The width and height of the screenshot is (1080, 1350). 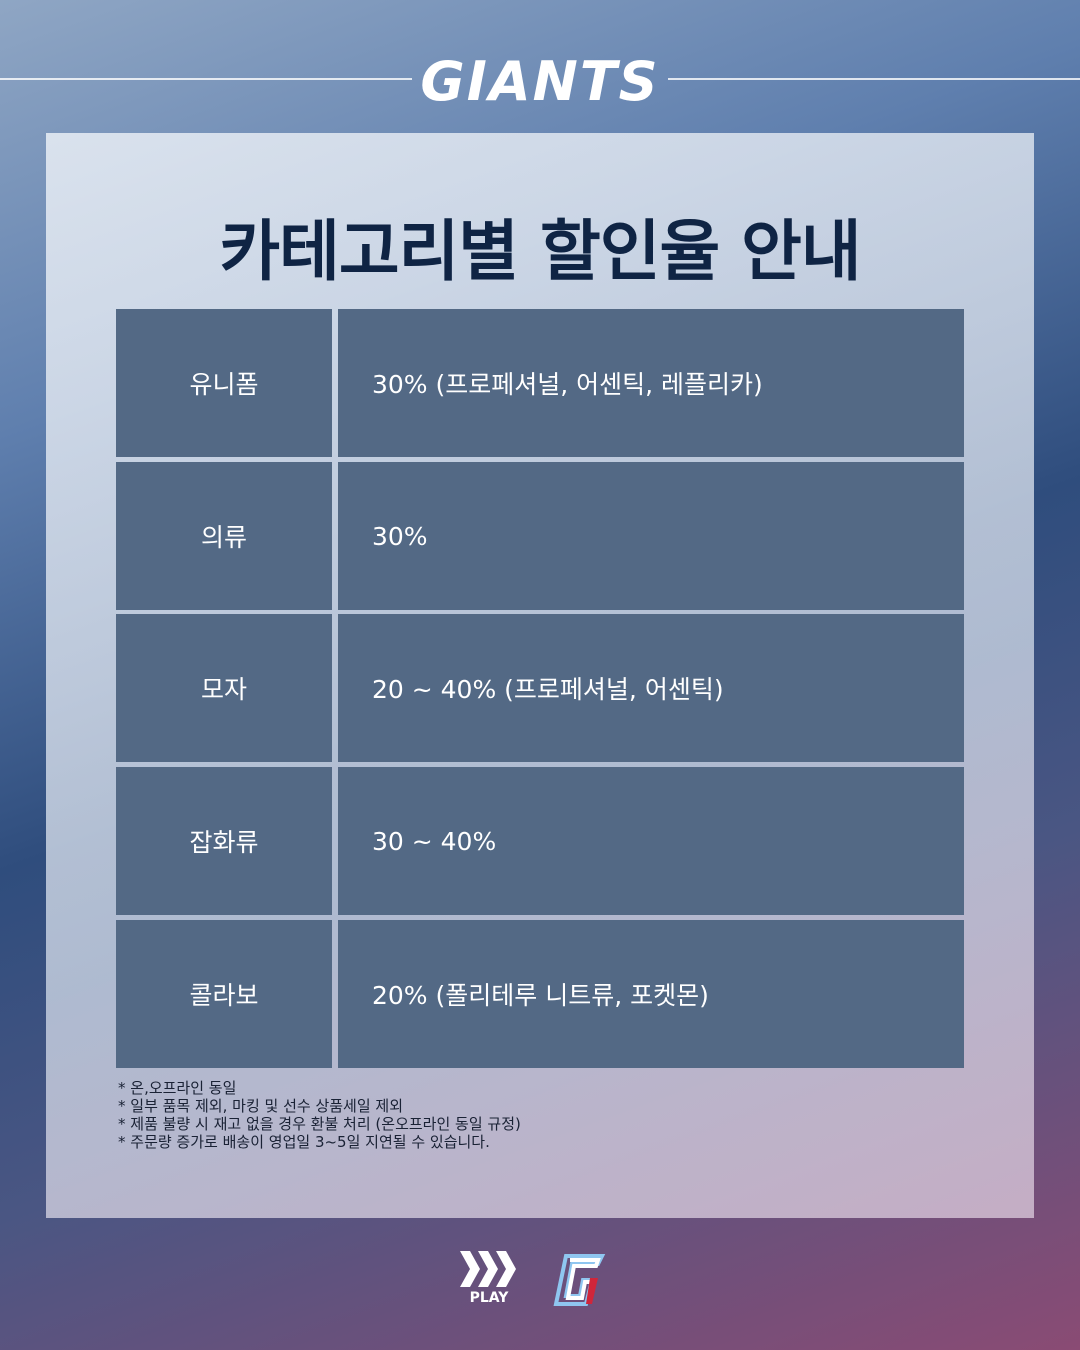 I want to click on discount-cell: 20 ~ 40% (프로페셔널, 어센틱), so click(x=651, y=688).